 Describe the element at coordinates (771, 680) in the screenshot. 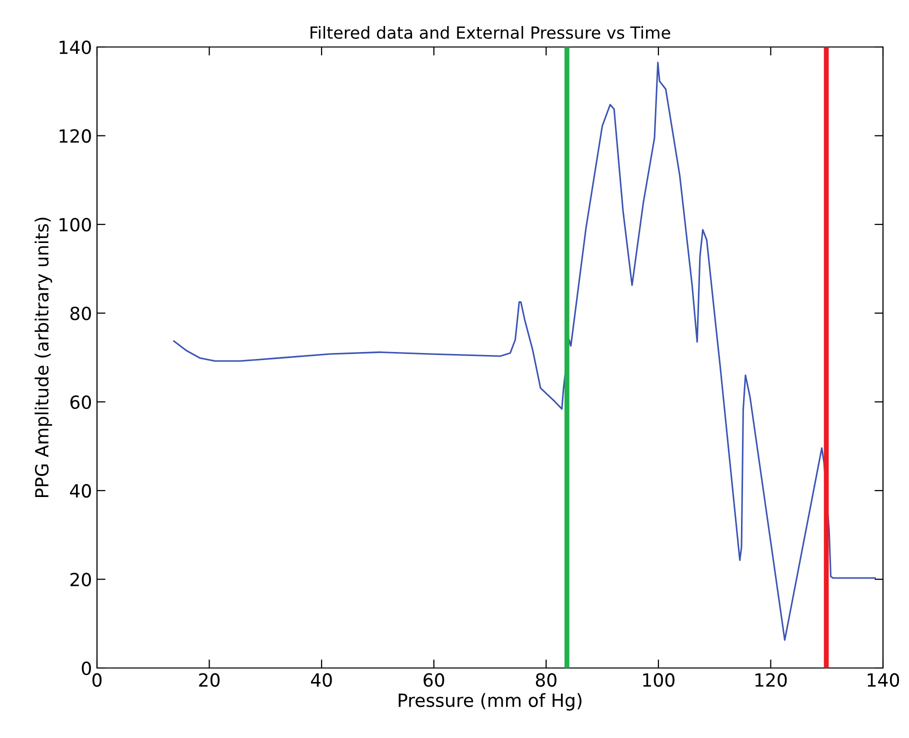

I see `x-tick-label: 120` at that location.